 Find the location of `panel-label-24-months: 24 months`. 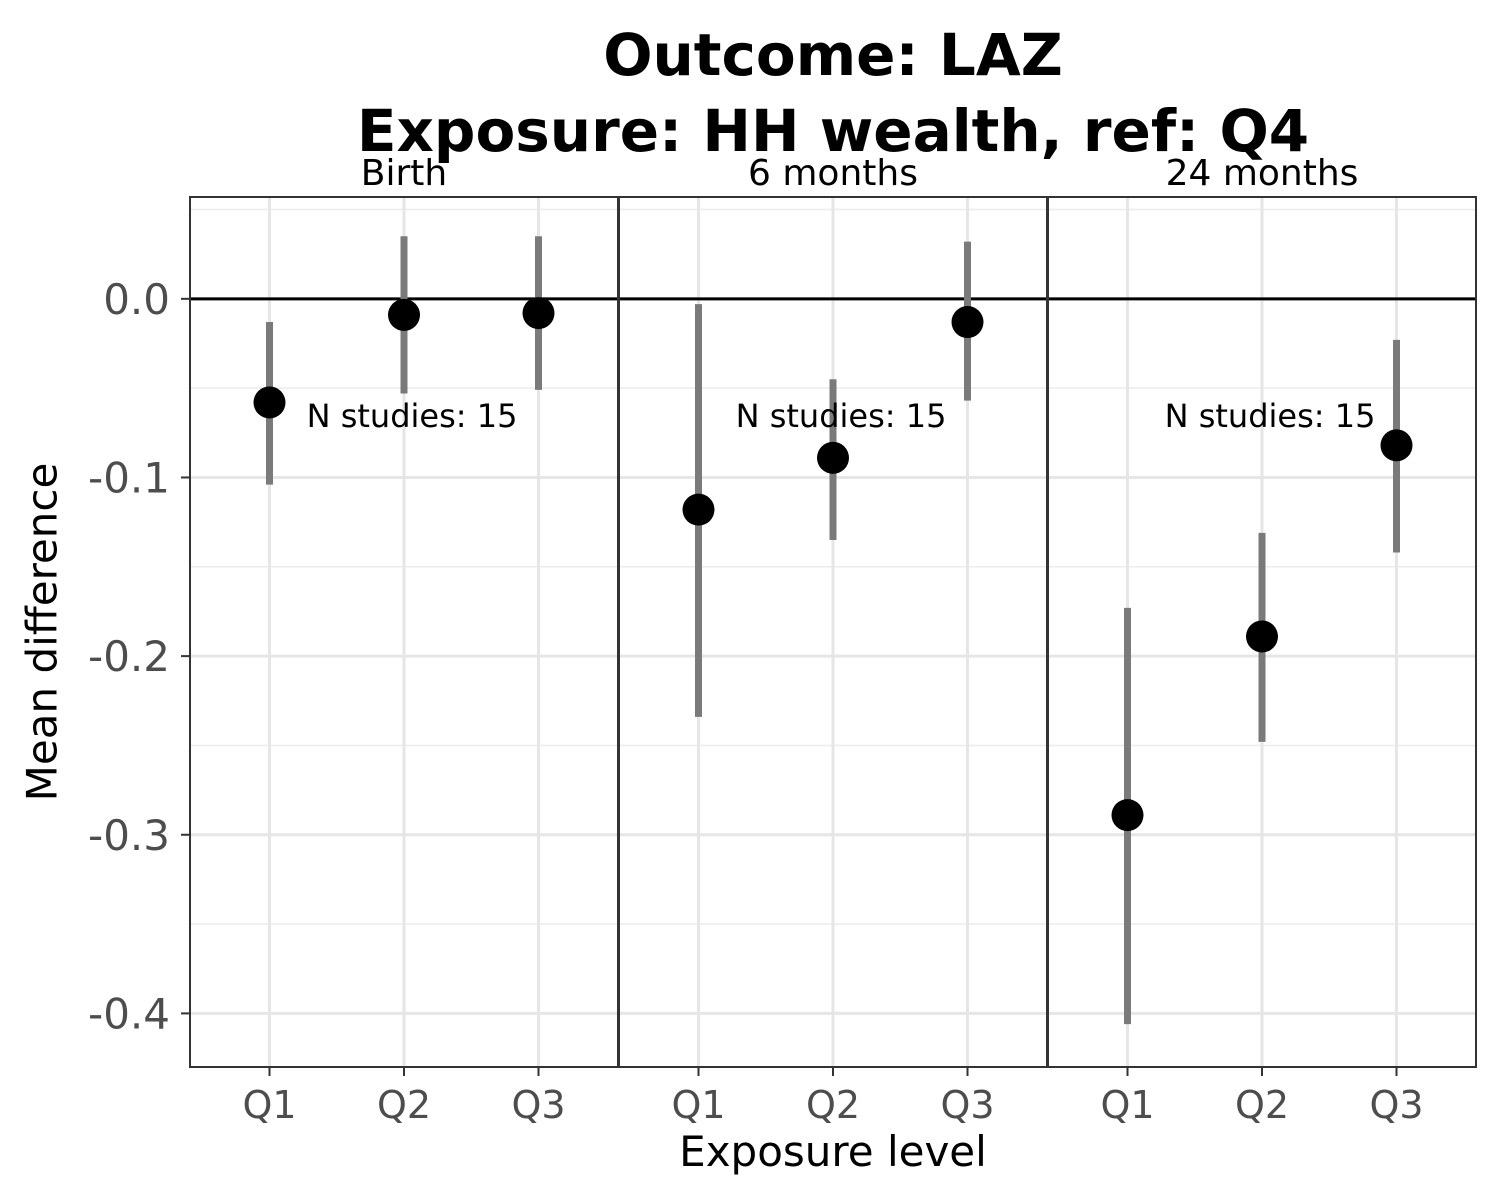

panel-label-24-months: 24 months is located at coordinates (1262, 173).